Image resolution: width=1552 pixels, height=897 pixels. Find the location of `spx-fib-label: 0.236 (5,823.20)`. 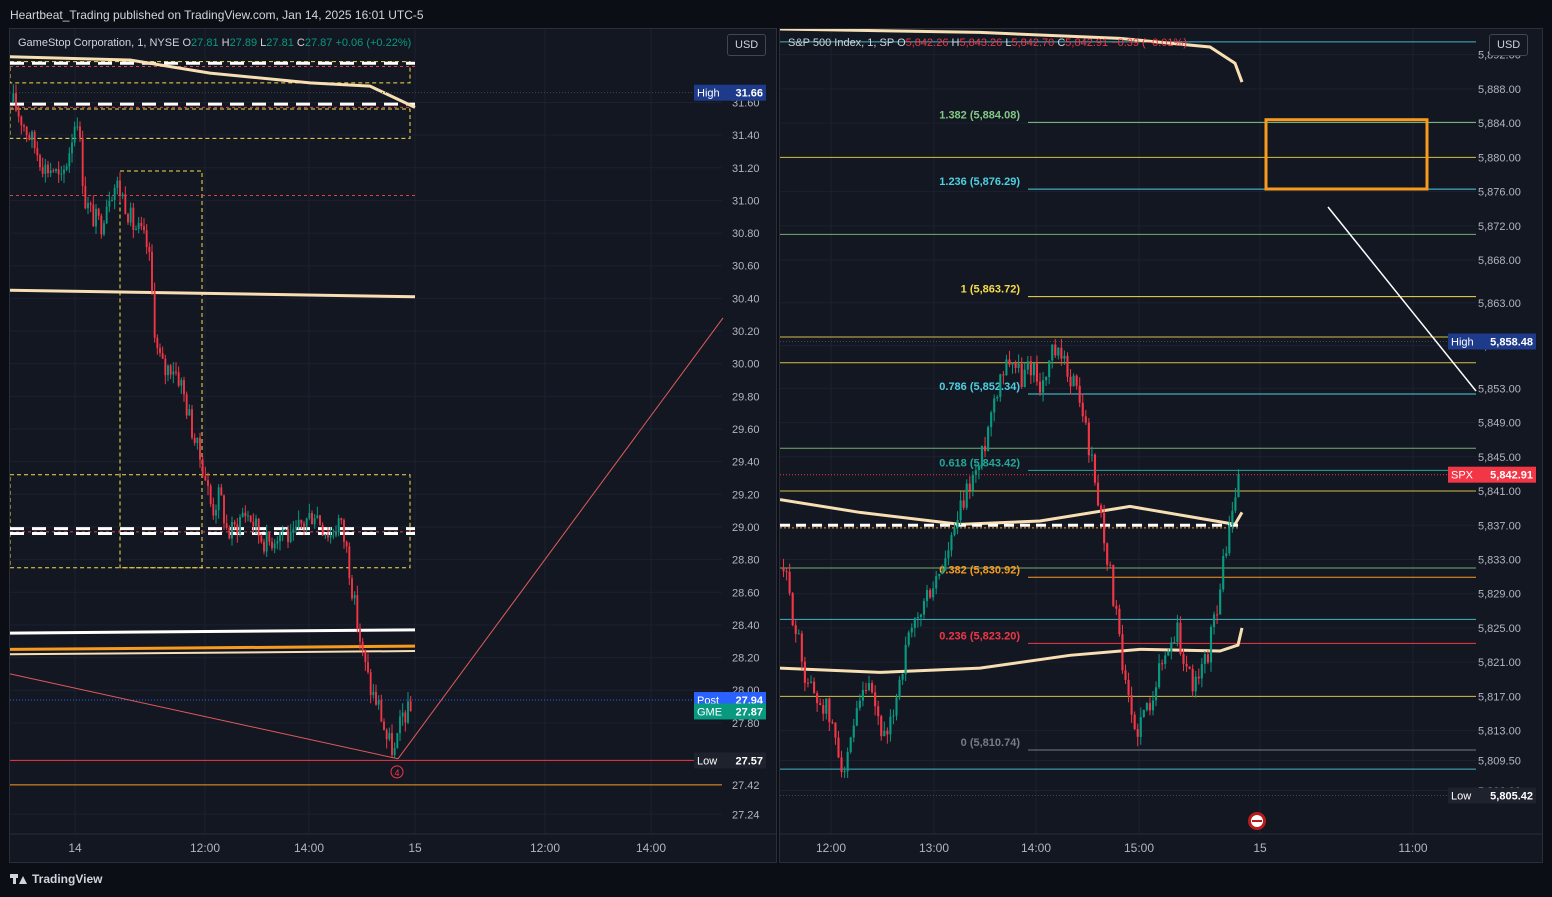

spx-fib-label: 0.236 (5,823.20) is located at coordinates (979, 636).